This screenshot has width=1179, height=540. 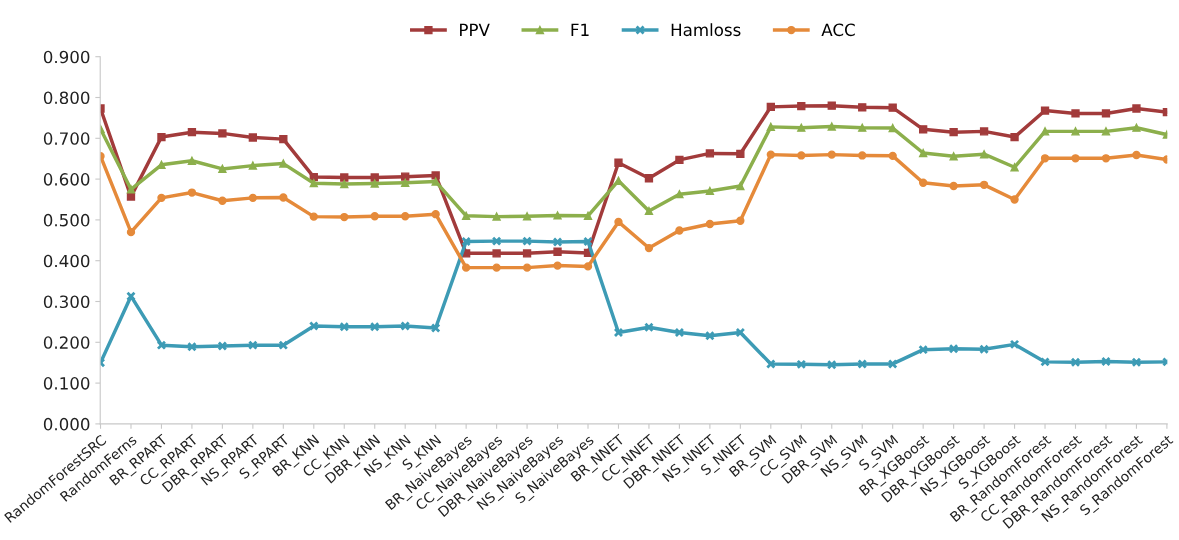 What do you see at coordinates (838, 30) in the screenshot?
I see `legend-label: ACC` at bounding box center [838, 30].